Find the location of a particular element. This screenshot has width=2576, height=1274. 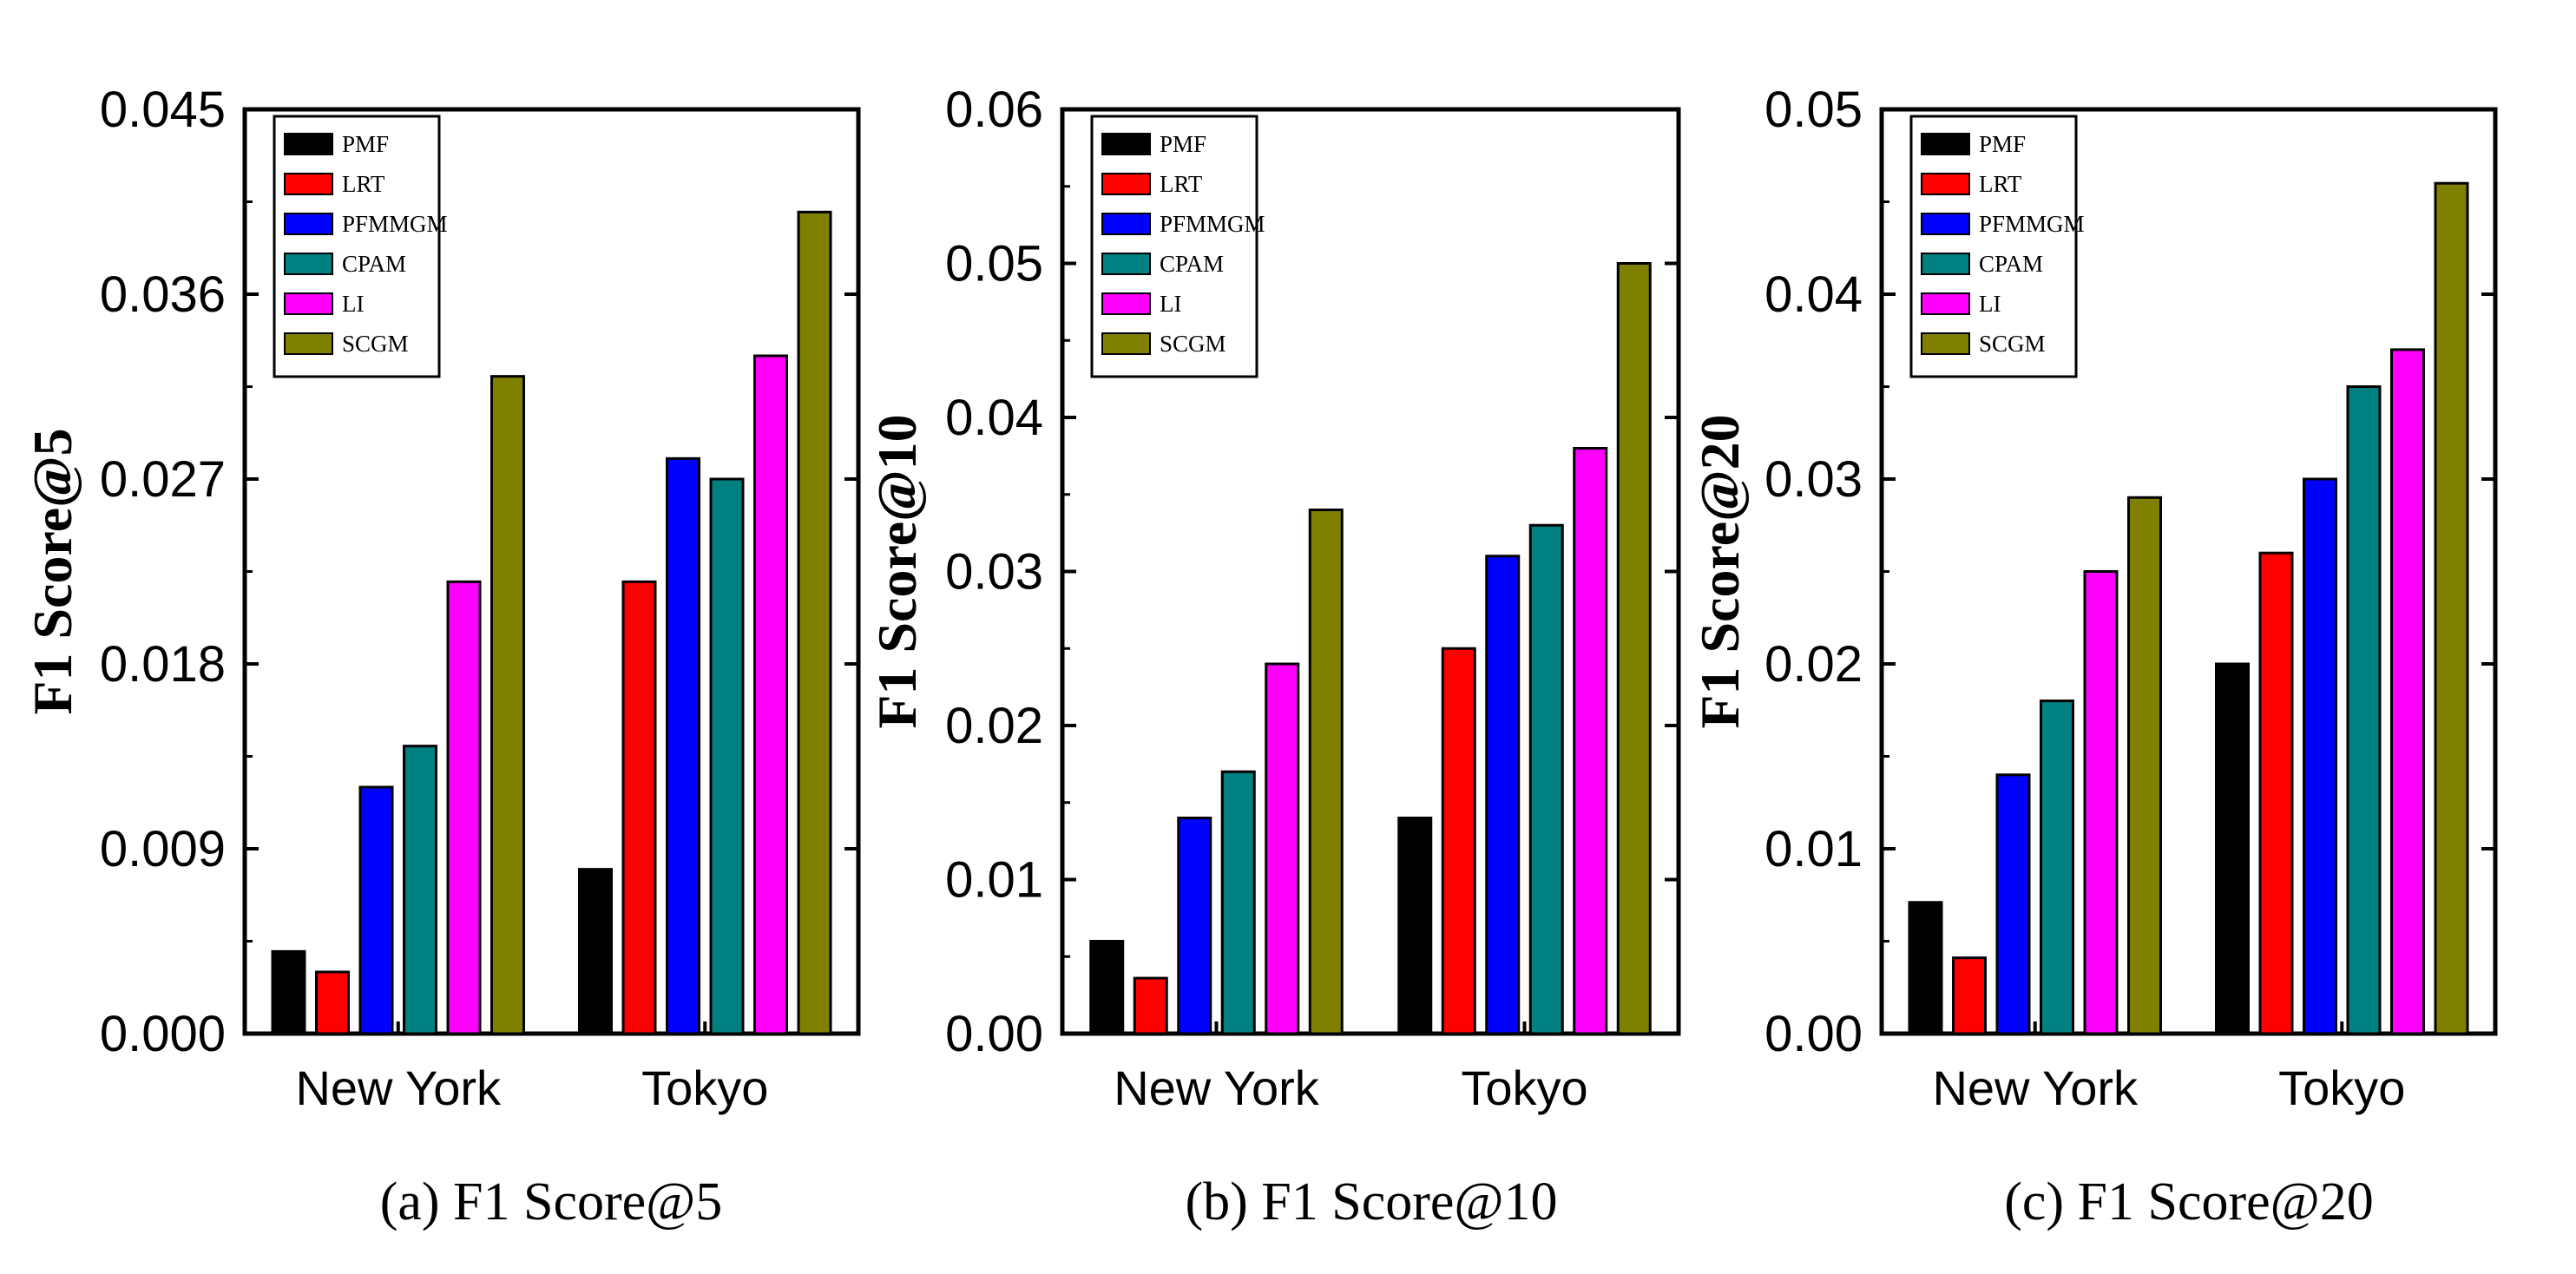

y-tick-label: 0.045 is located at coordinates (163, 110).